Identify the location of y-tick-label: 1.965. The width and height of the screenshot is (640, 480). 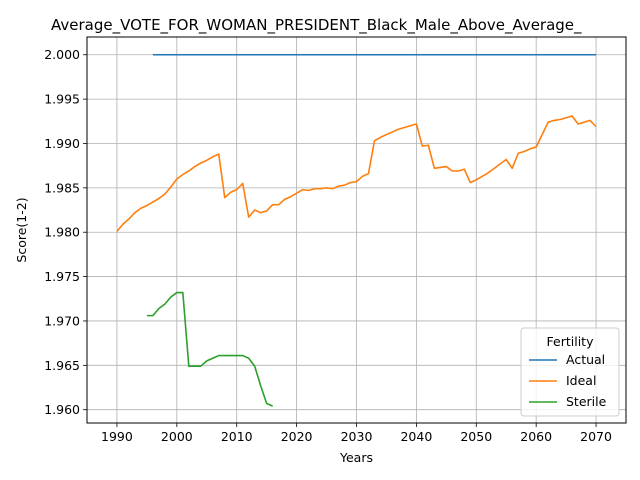
(62, 365).